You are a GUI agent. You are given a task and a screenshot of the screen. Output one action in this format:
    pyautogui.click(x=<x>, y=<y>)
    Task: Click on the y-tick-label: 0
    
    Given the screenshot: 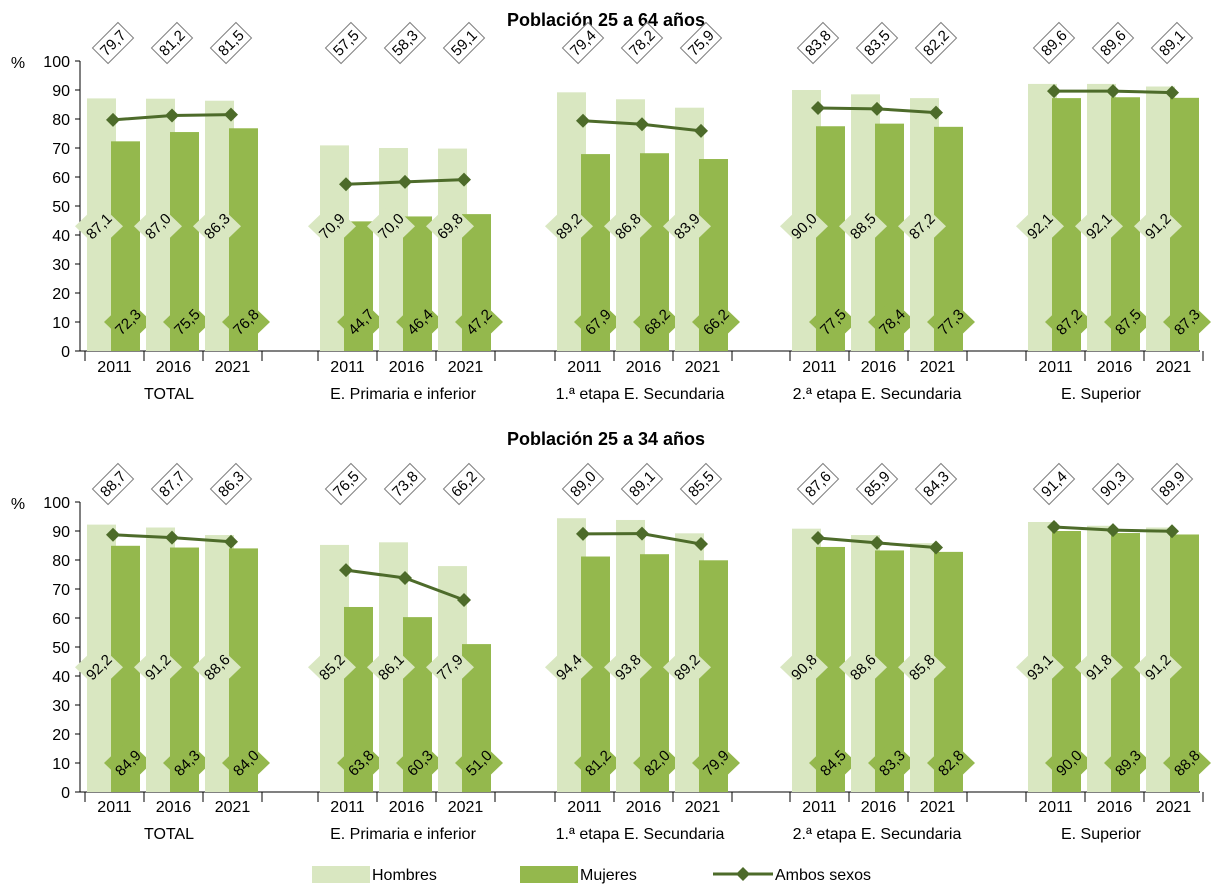 What is the action you would take?
    pyautogui.click(x=65, y=352)
    